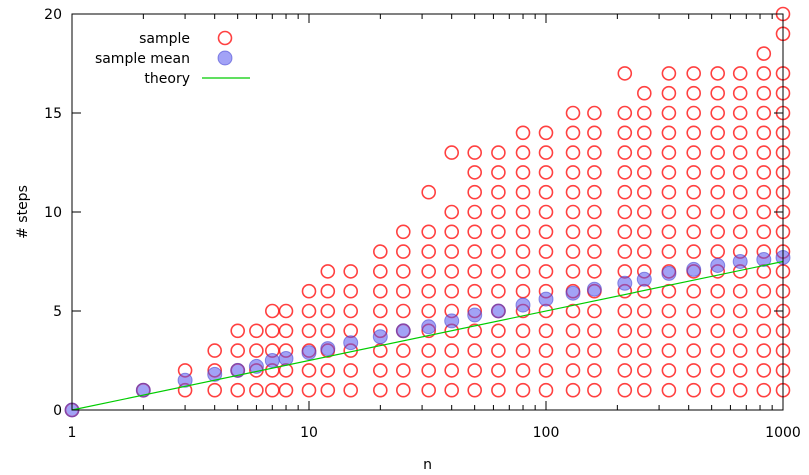 Image resolution: width=809 pixels, height=475 pixels. I want to click on y-tick-label: 20, so click(53, 15).